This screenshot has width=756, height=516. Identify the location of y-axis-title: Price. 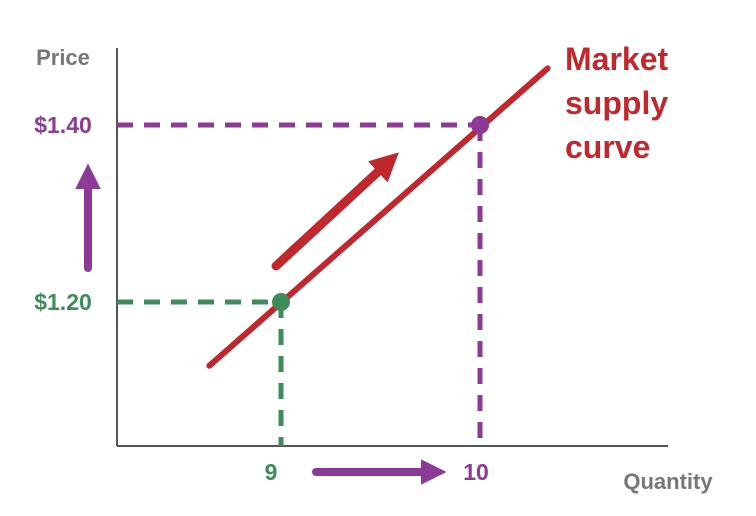
(63, 57).